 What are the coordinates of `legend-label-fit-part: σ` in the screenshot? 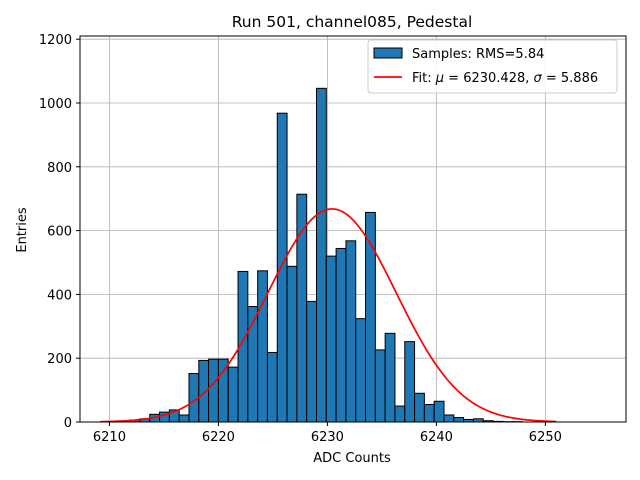 It's located at (538, 78).